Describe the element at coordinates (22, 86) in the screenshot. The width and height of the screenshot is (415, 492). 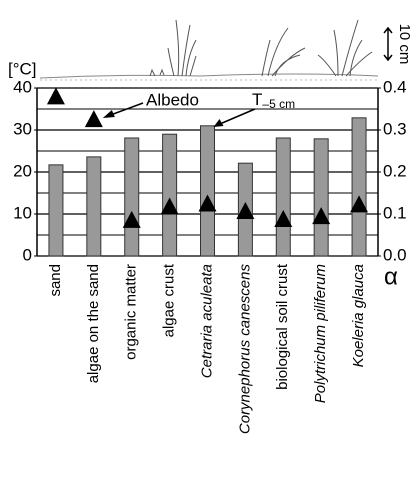
I see `y-tick-label: 40` at that location.